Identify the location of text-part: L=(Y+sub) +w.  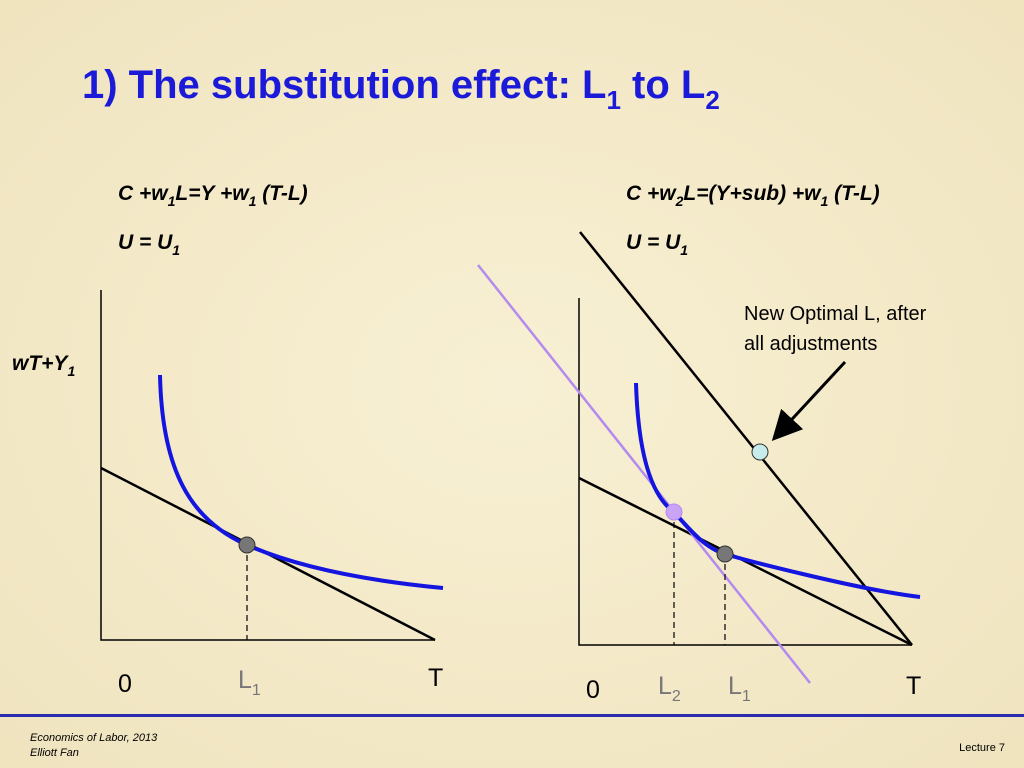
(752, 193).